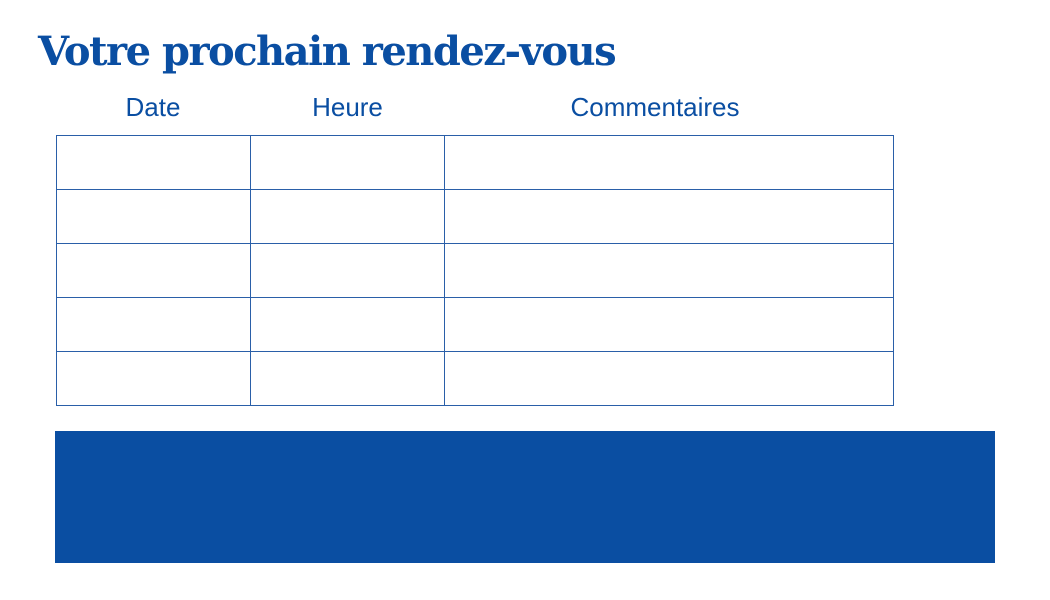  Describe the element at coordinates (327, 51) in the screenshot. I see `page-title: Votre prochain rendez-vous` at that location.